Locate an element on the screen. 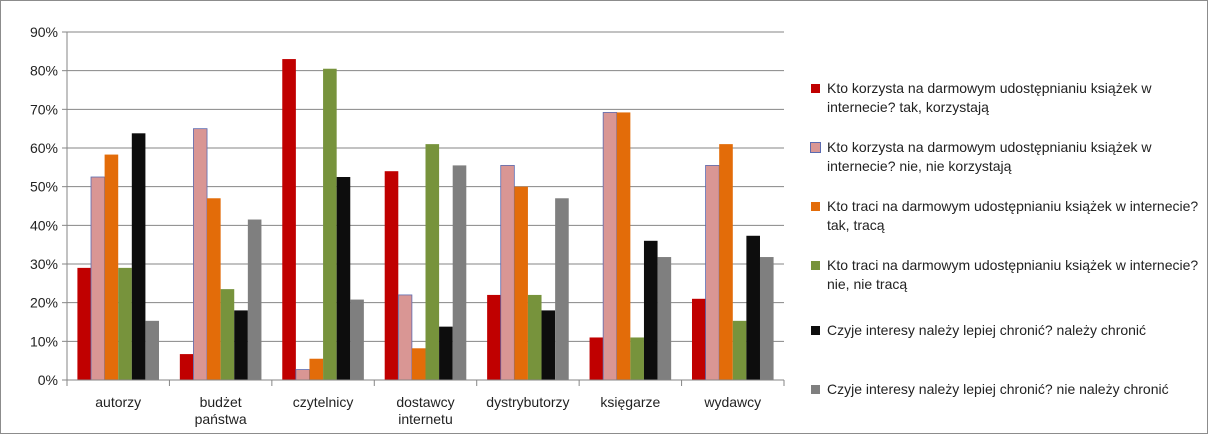 This screenshot has height=435, width=1208. x-category-label: księgarze is located at coordinates (630, 402).